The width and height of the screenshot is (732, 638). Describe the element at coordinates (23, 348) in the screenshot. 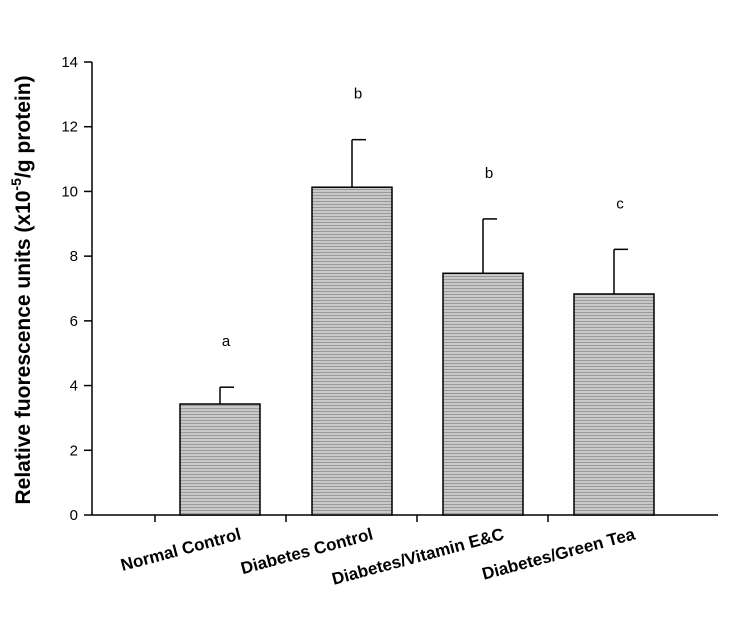

I see `y-axis-title-main: Relative fuorescence units (x10` at that location.